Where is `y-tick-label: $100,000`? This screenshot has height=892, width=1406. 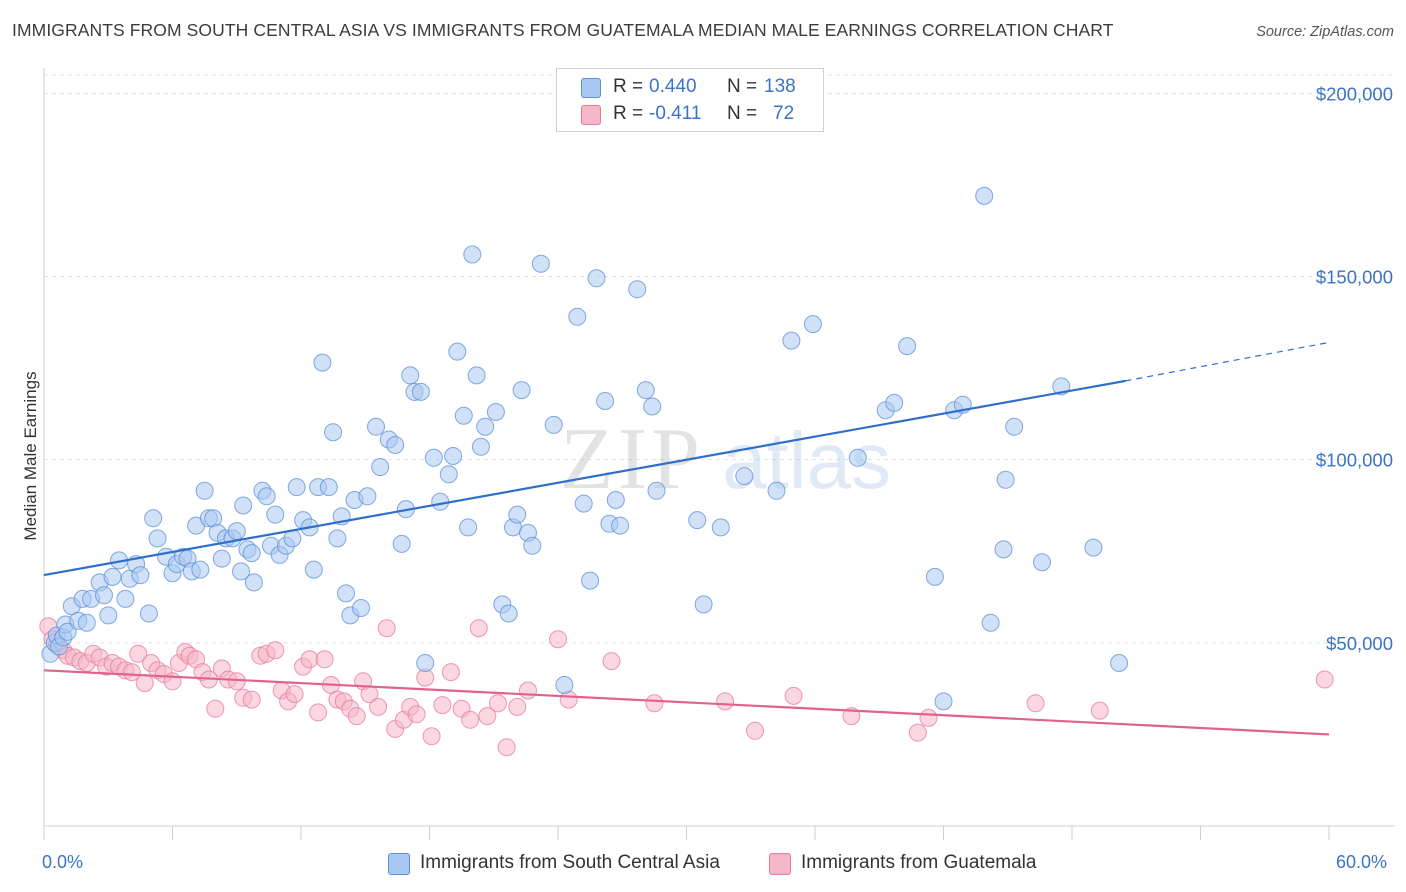
y-tick-label: $100,000 is located at coordinates (1354, 460).